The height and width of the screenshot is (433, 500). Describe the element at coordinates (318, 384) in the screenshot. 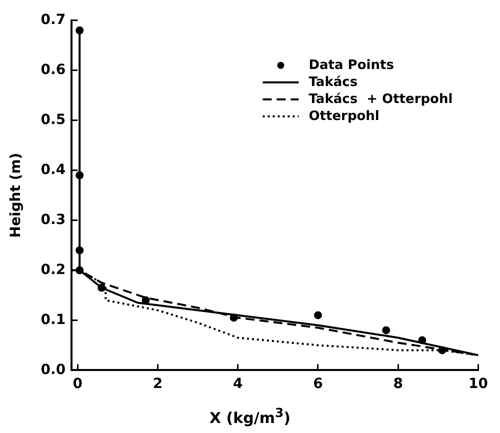

I see `x-tick-label: 6` at that location.